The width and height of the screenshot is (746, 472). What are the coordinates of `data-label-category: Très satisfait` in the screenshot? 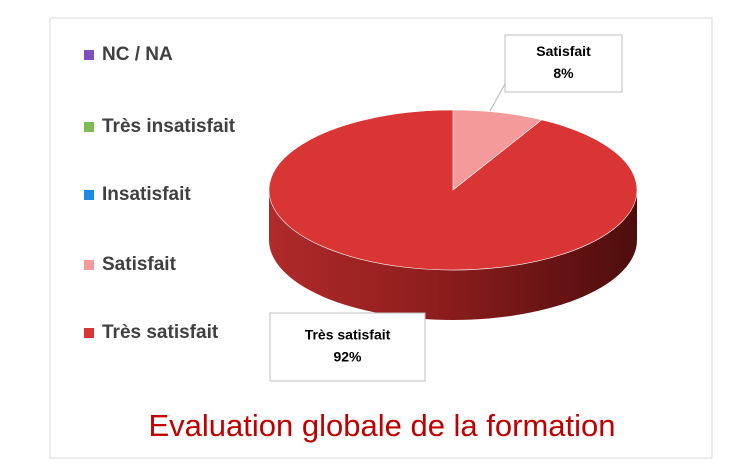 It's located at (348, 335).